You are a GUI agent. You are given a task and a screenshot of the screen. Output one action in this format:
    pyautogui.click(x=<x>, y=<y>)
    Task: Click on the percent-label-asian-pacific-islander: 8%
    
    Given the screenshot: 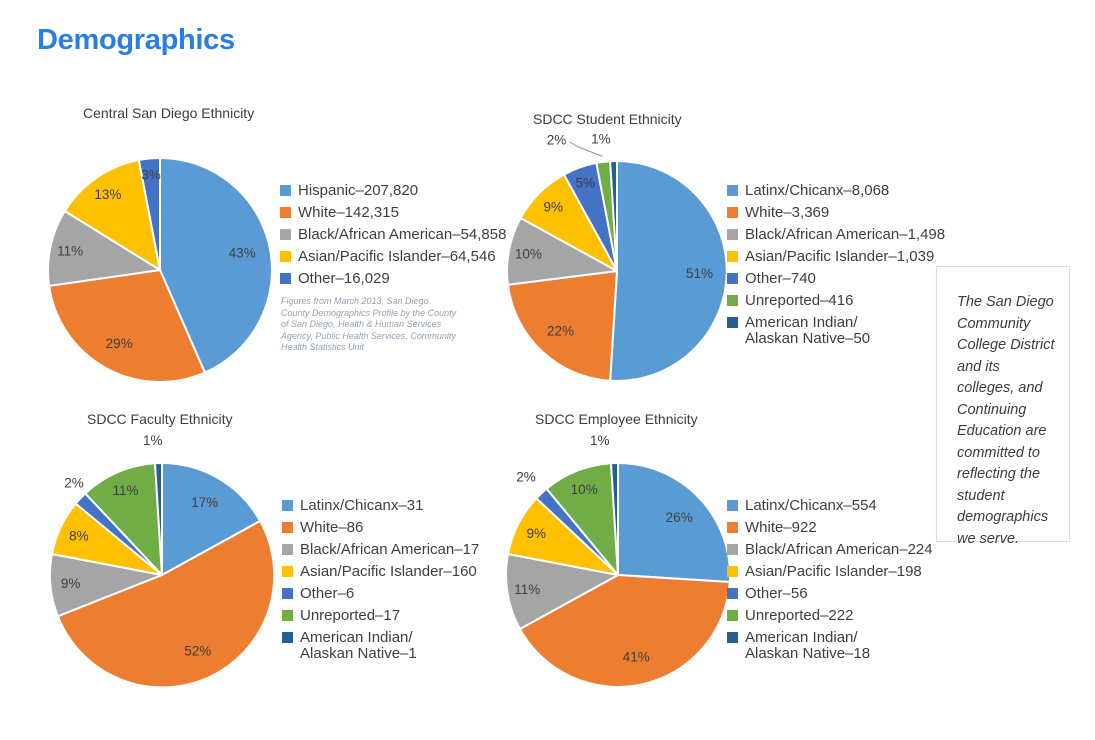 What is the action you would take?
    pyautogui.click(x=79, y=535)
    